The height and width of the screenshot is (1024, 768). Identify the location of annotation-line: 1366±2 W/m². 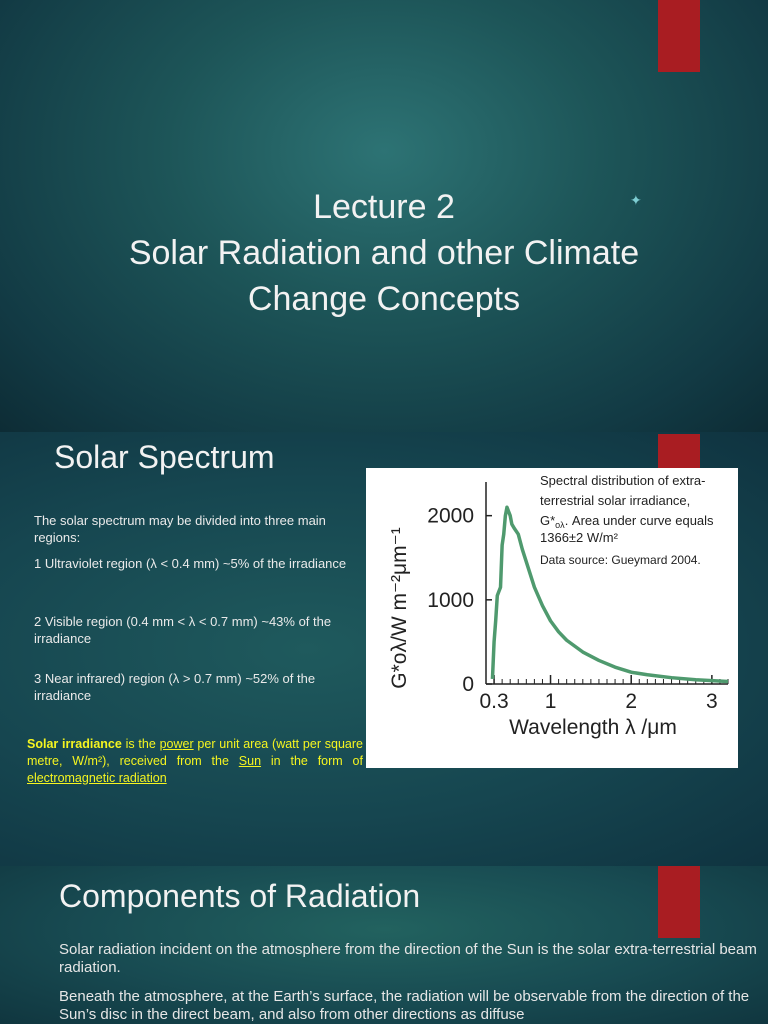
(579, 537).